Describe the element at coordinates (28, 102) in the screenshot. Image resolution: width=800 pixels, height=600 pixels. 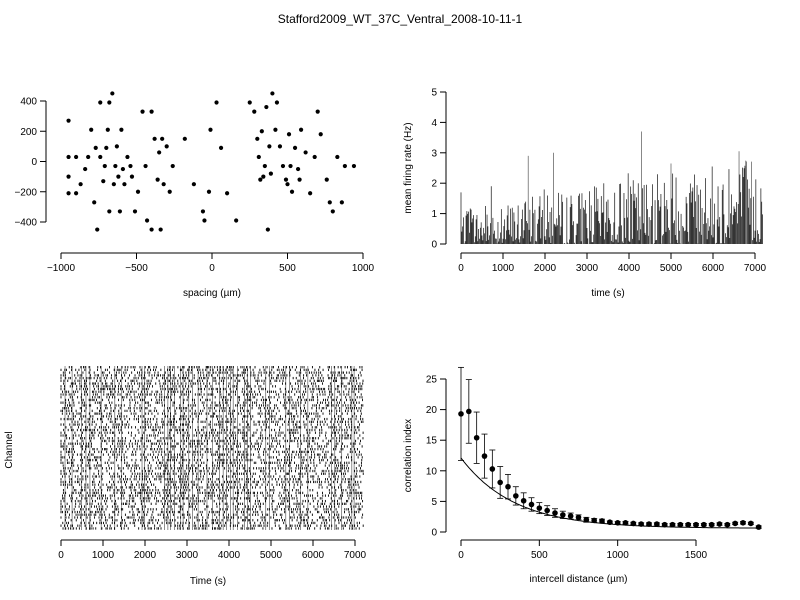
I see `y-tick-label: 400` at that location.